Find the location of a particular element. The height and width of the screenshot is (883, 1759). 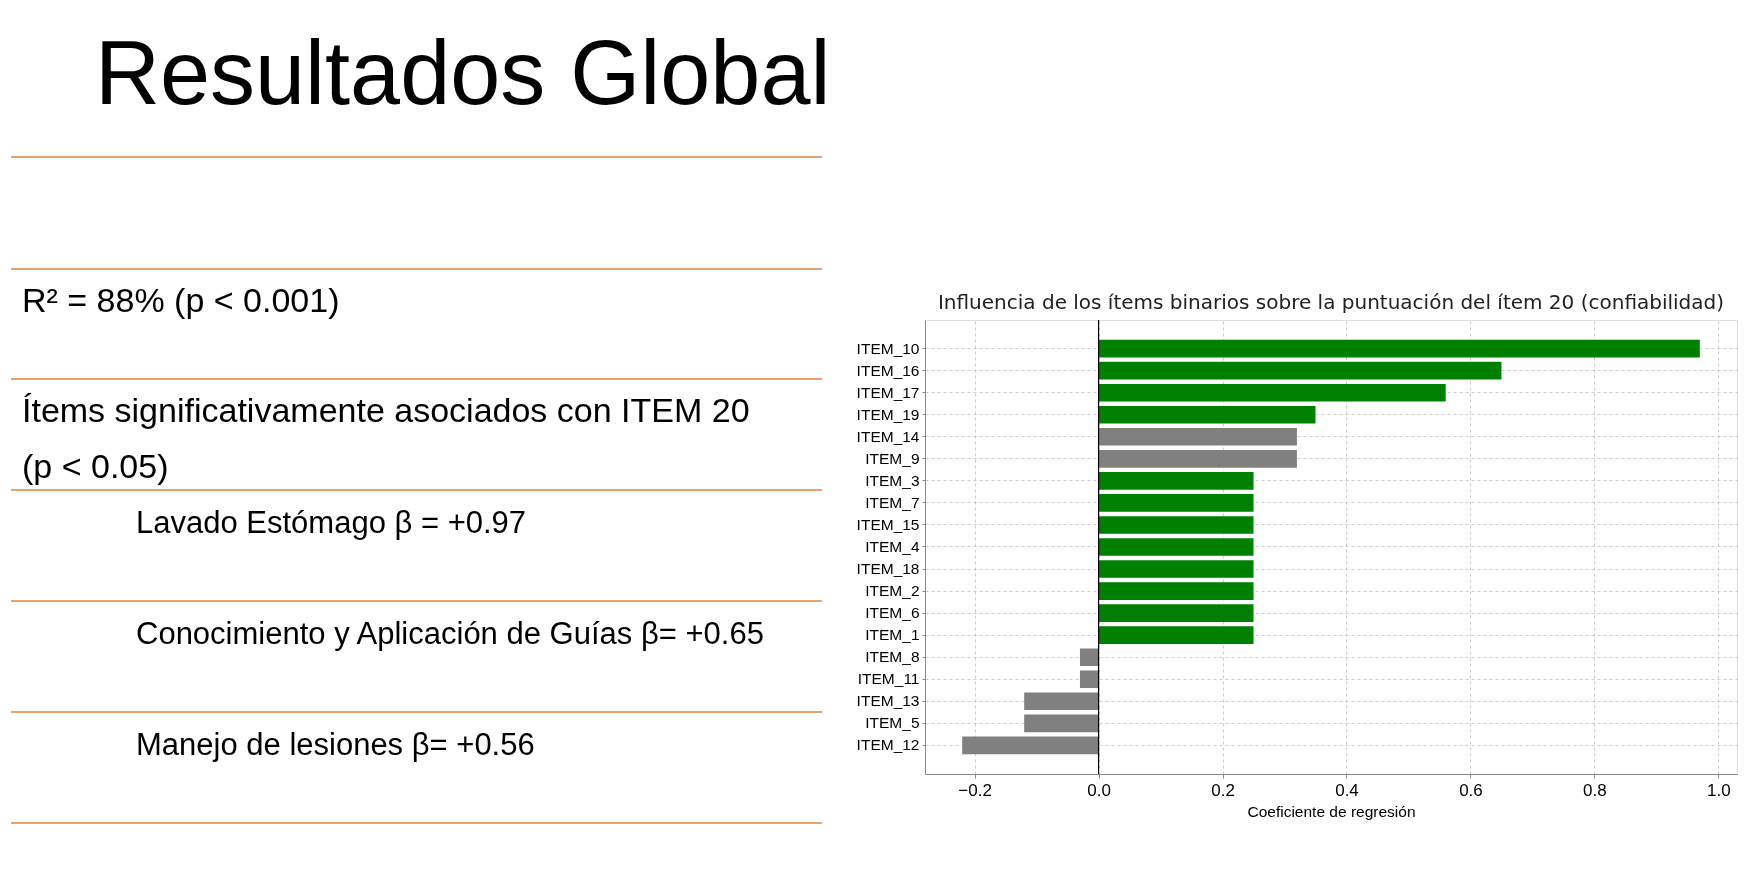

x-tick-label: 0.4 is located at coordinates (1347, 790).